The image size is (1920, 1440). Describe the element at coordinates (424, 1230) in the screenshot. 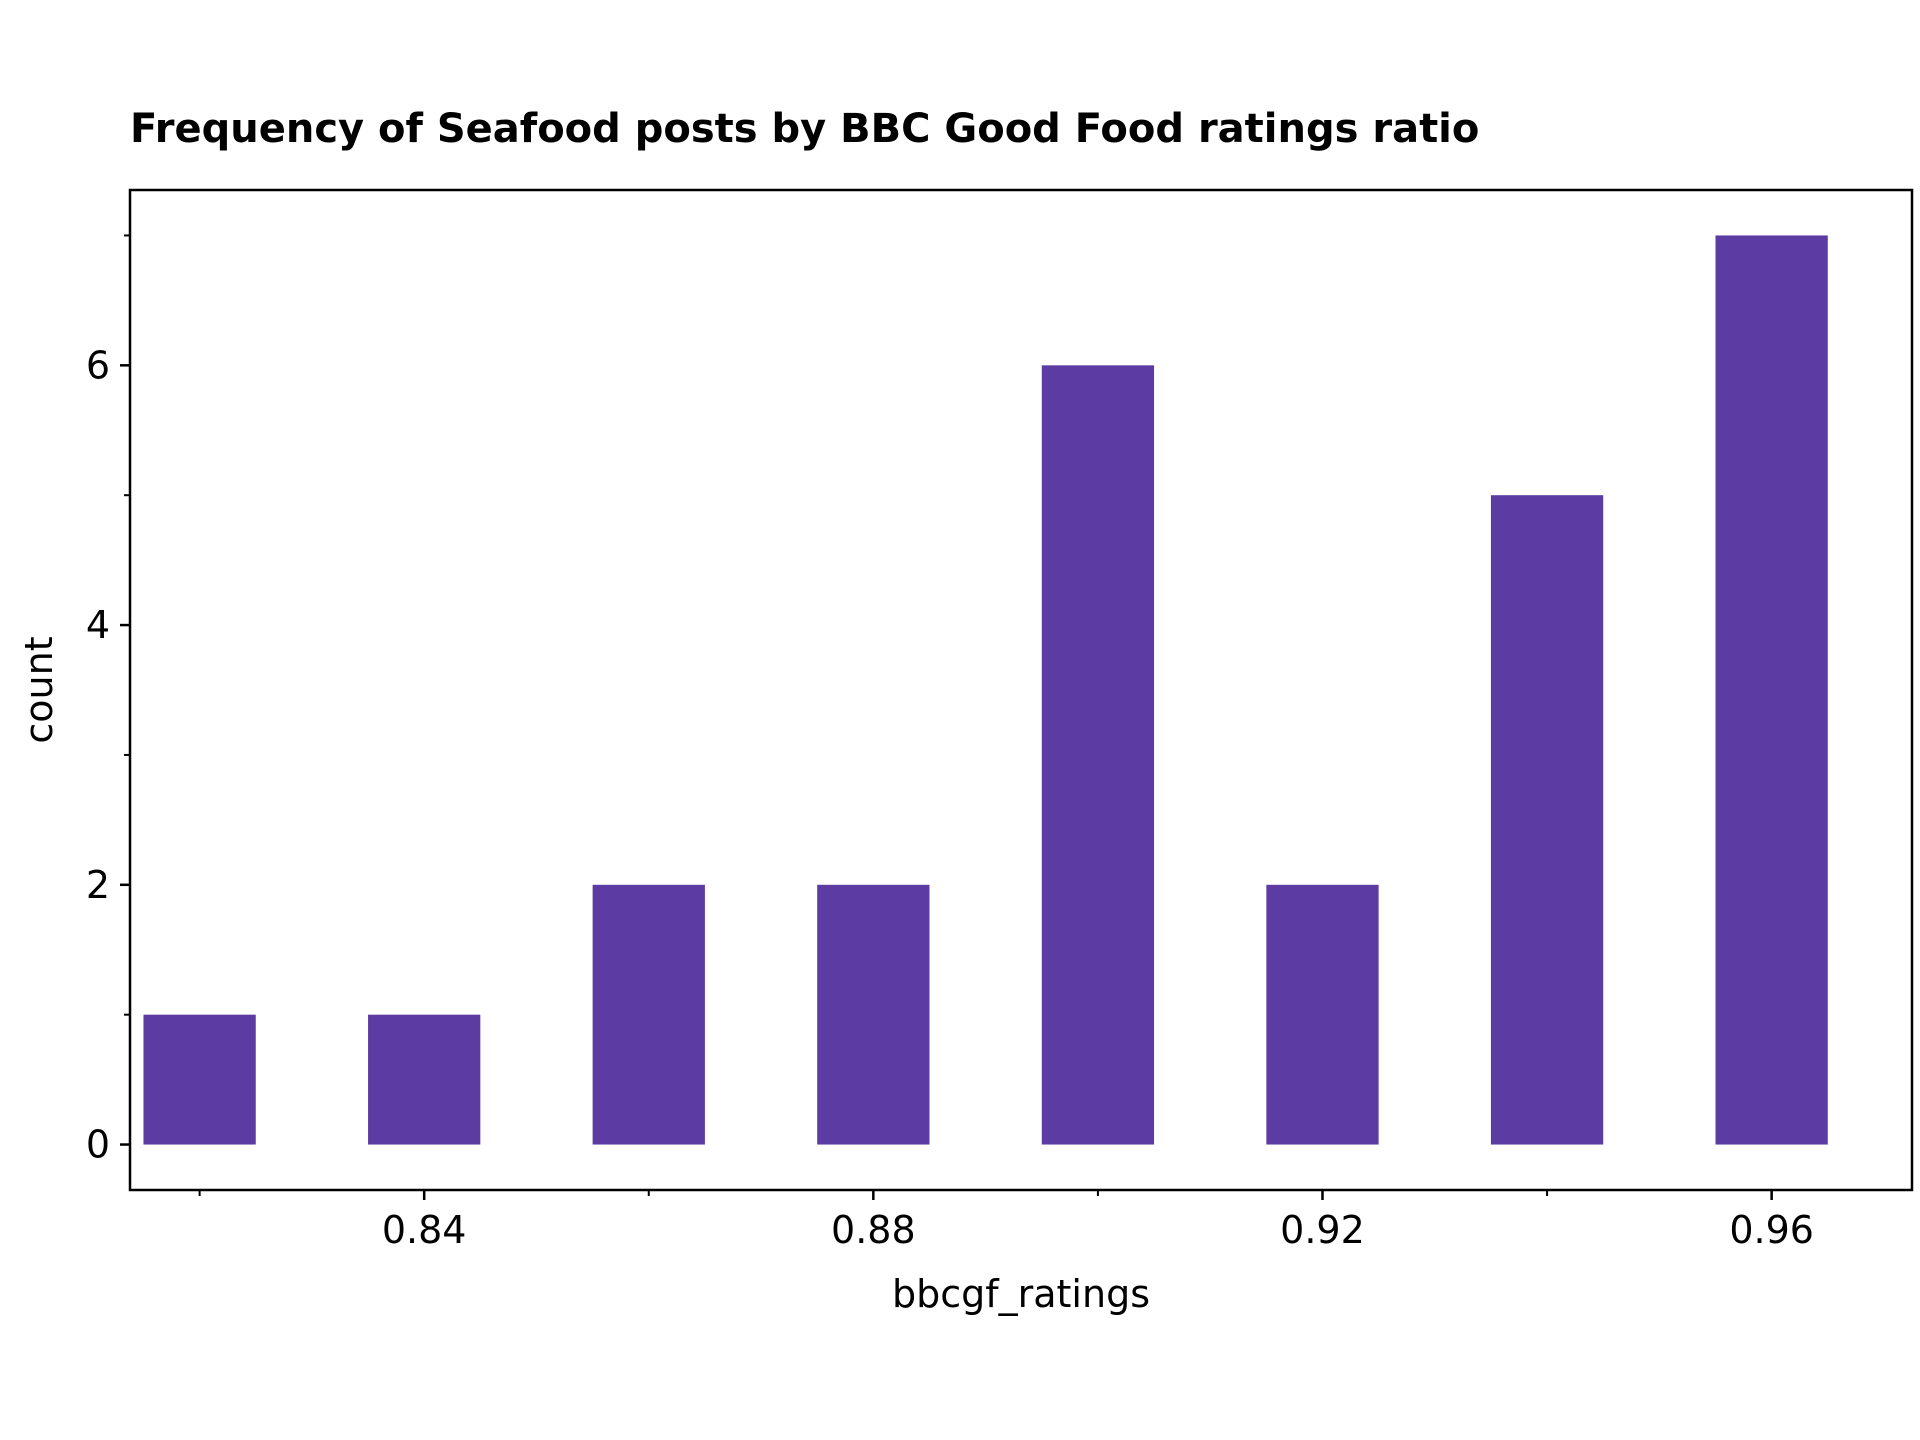

I see `x-tick-label: 0.84` at that location.